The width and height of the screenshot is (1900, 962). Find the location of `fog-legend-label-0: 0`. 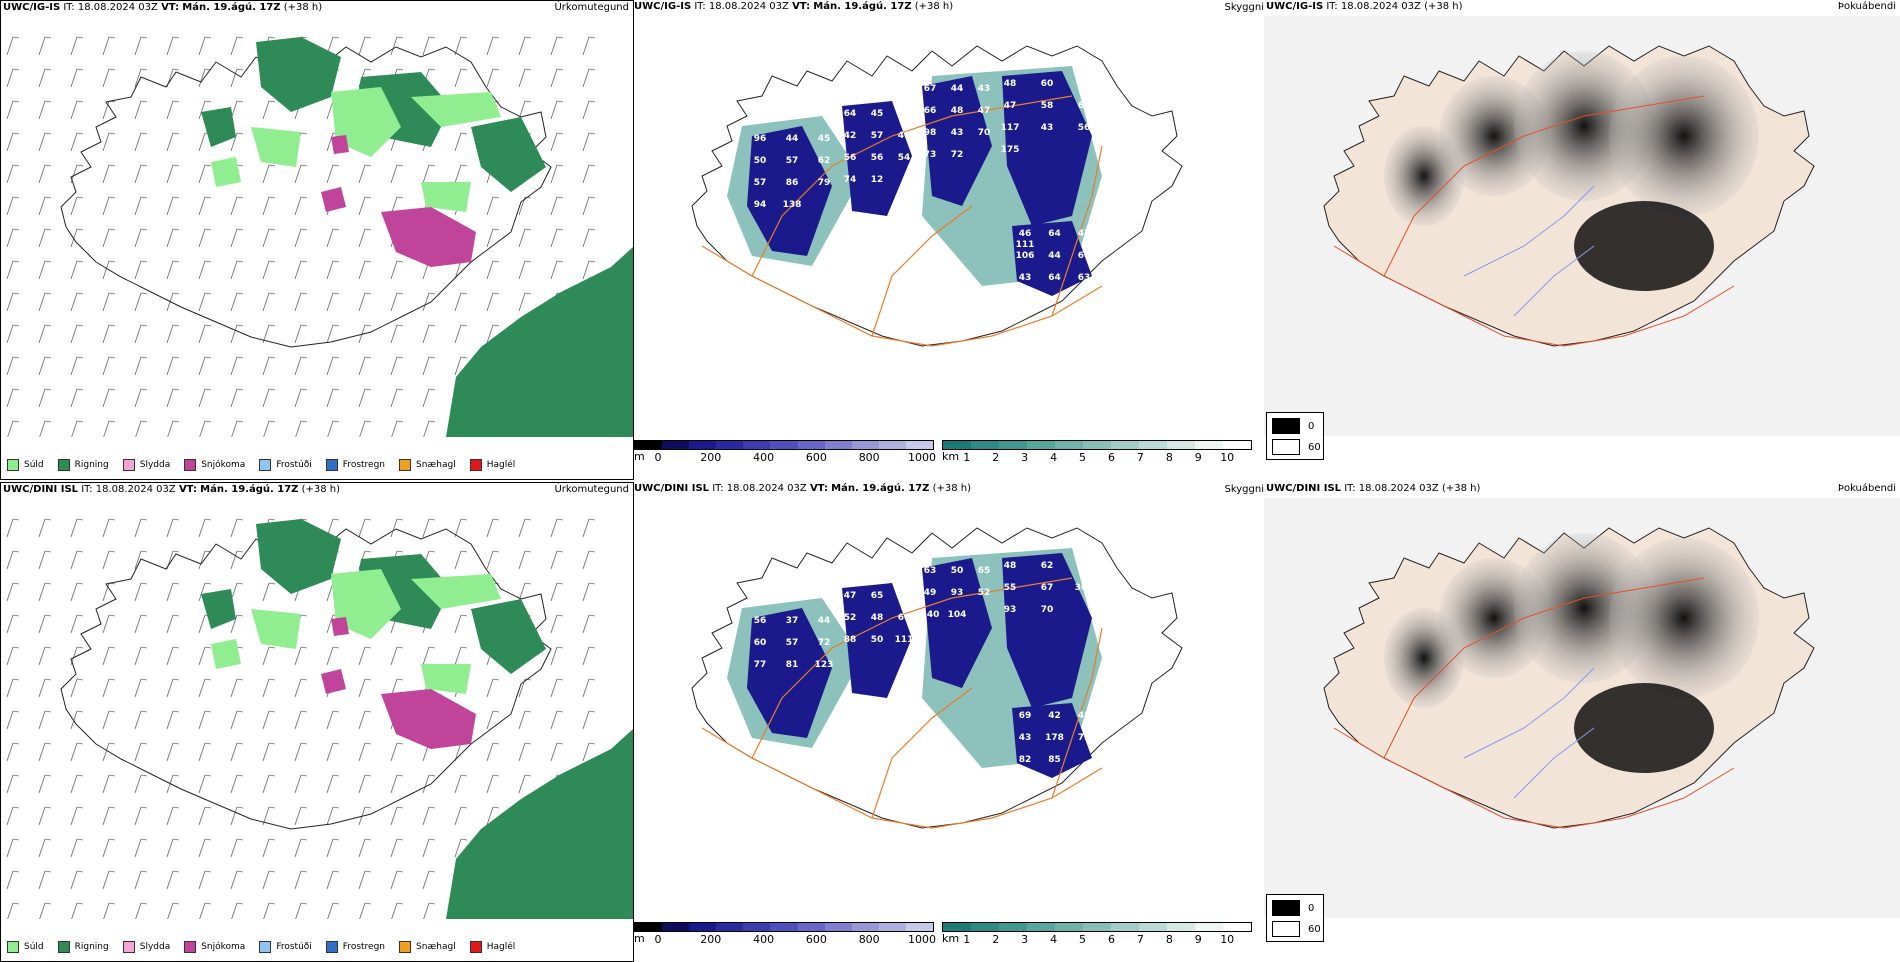

fog-legend-label-0: 0 is located at coordinates (1311, 908).